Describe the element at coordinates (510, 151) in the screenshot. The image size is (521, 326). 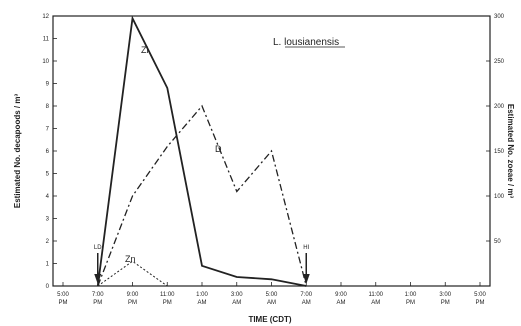
I see `y-axis-title-right: Estimated No. zoeae / m³` at that location.